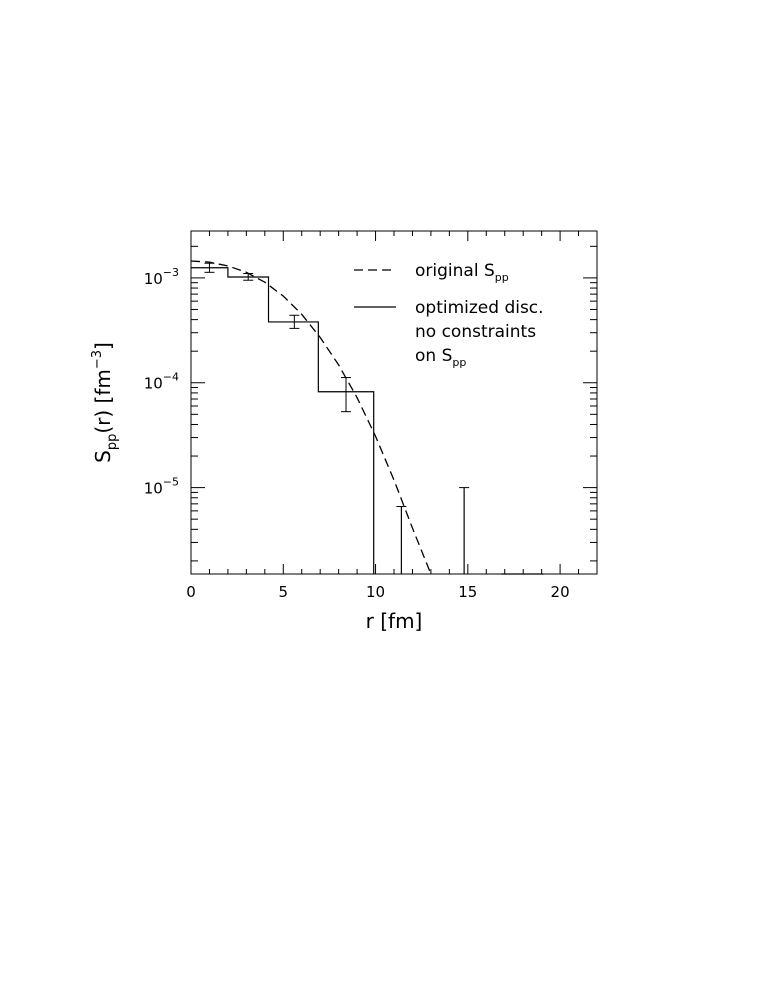 The width and height of the screenshot is (761, 985). Describe the element at coordinates (394, 621) in the screenshot. I see `x-axis-label: r [fm]` at that location.